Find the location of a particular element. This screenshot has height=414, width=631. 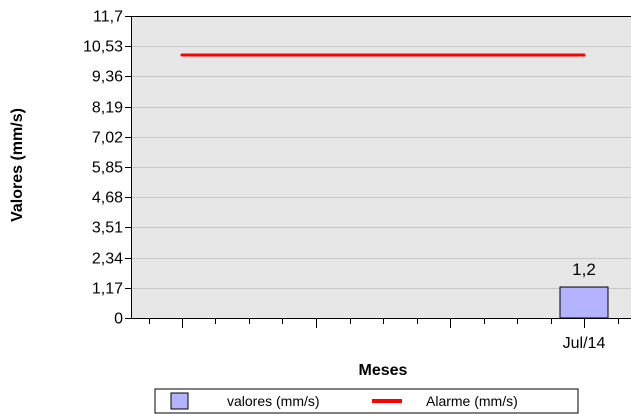

x-axis-title: Meses is located at coordinates (383, 370).